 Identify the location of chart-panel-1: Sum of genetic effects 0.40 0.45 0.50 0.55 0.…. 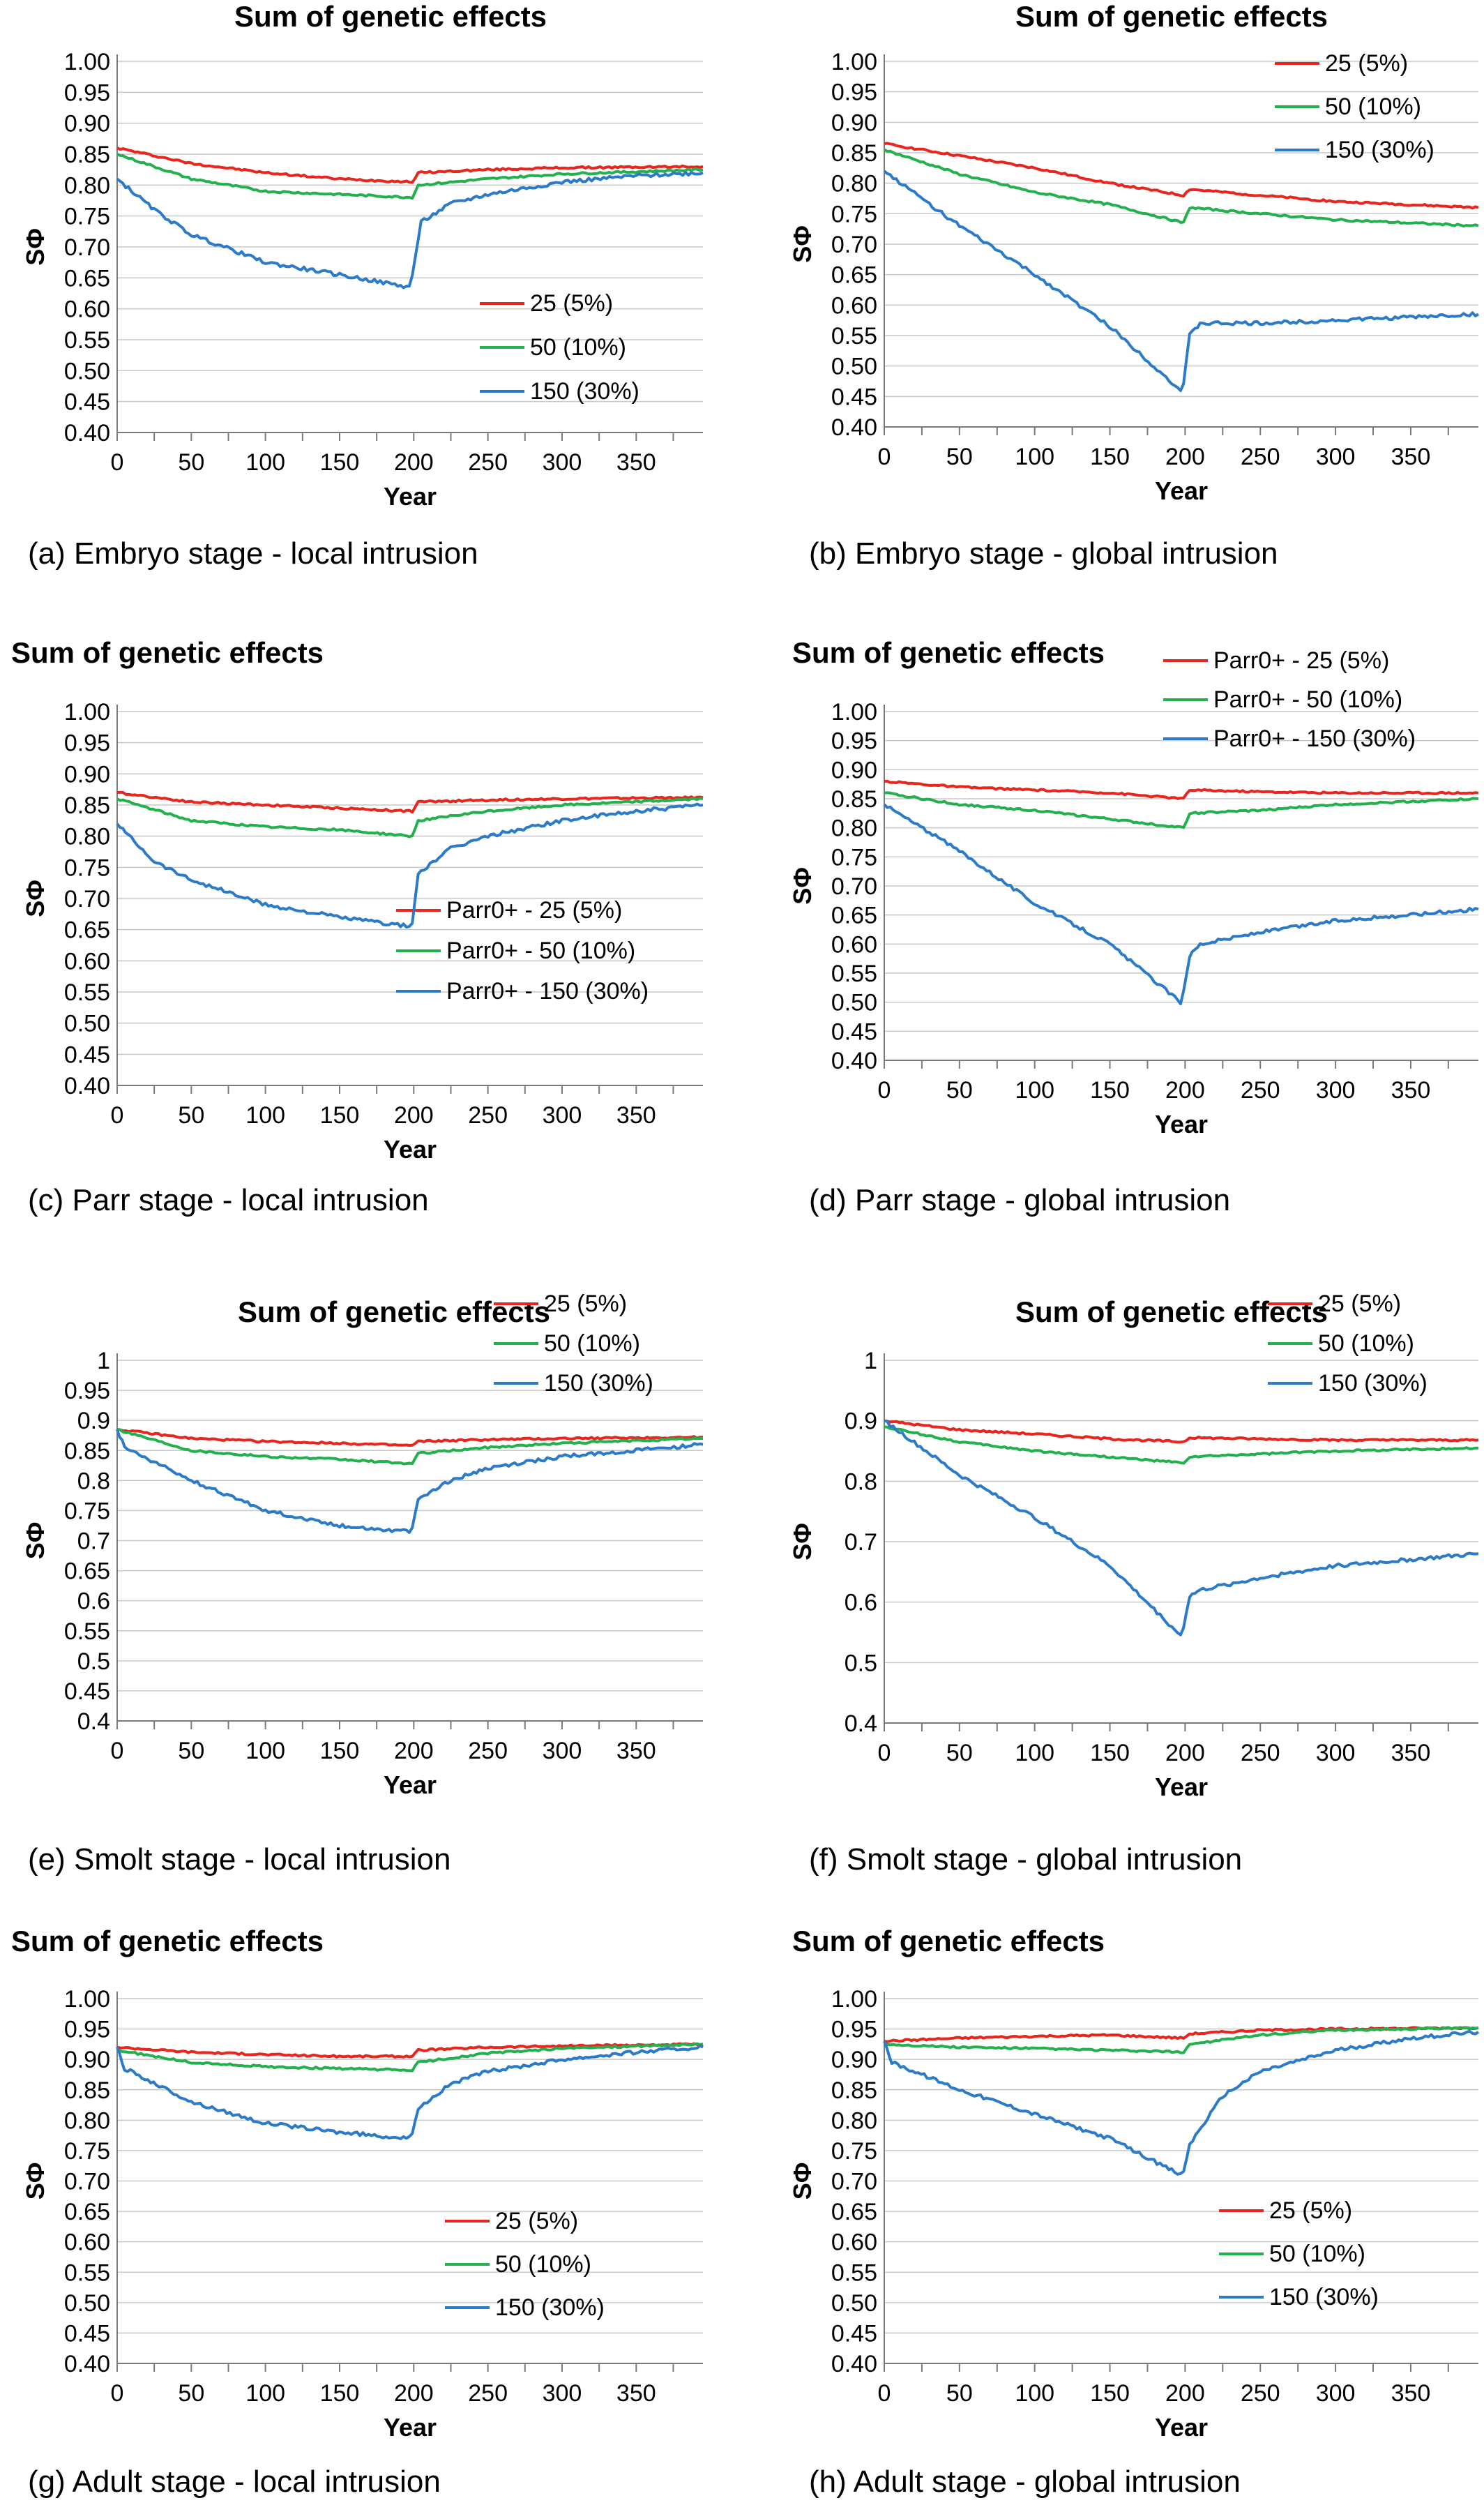
(362, 285).